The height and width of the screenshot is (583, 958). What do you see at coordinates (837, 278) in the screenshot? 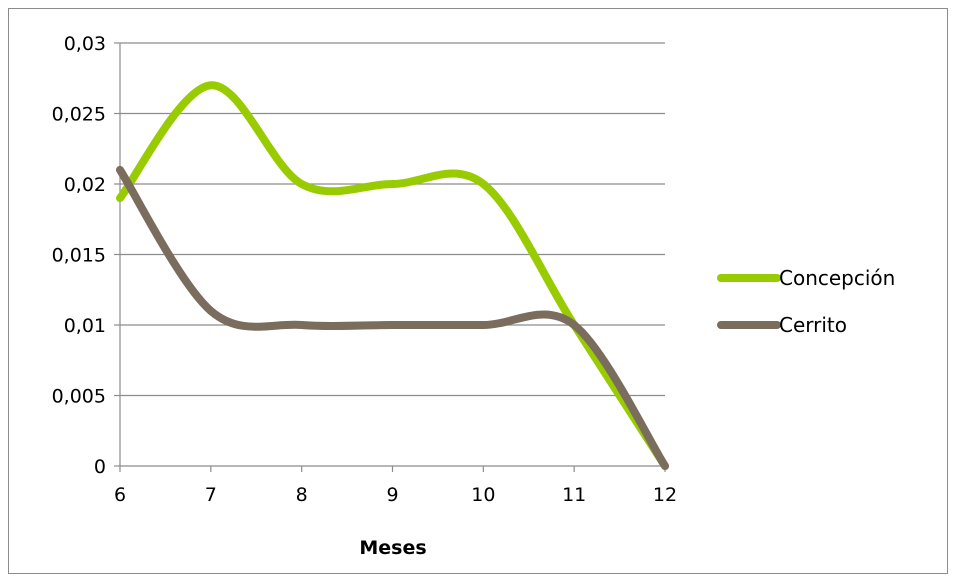
I see `legend-label-0: Concepción` at bounding box center [837, 278].